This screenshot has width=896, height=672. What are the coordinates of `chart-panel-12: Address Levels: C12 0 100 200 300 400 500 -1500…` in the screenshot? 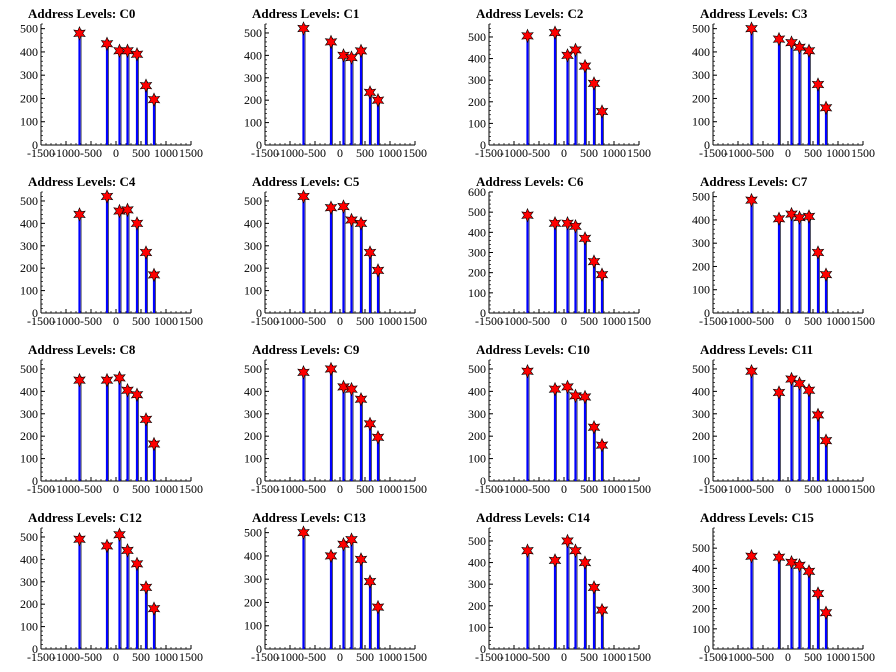 It's located at (111, 587).